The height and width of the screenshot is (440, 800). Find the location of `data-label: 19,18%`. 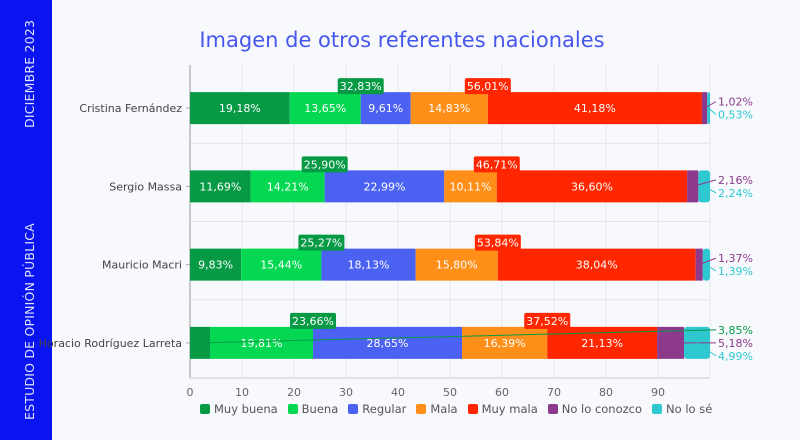

data-label: 19,18% is located at coordinates (240, 108).